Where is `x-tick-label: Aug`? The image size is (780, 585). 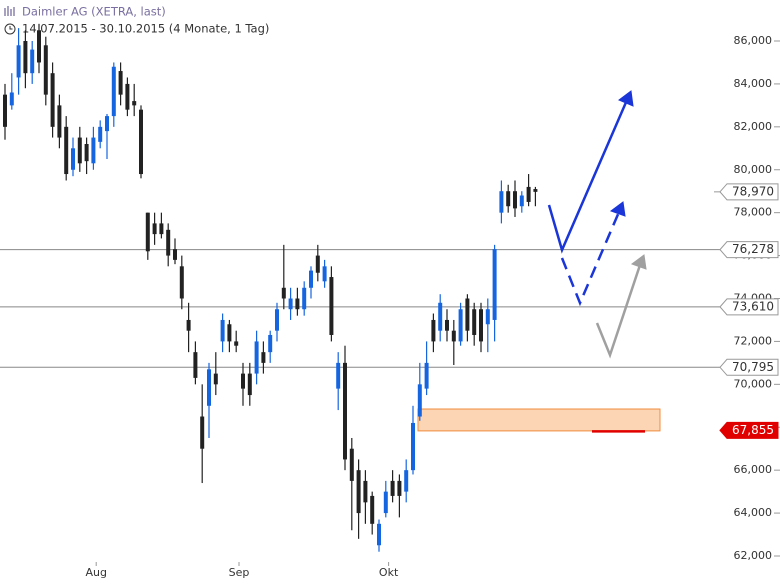
x-tick-label: Aug is located at coordinates (95, 572).